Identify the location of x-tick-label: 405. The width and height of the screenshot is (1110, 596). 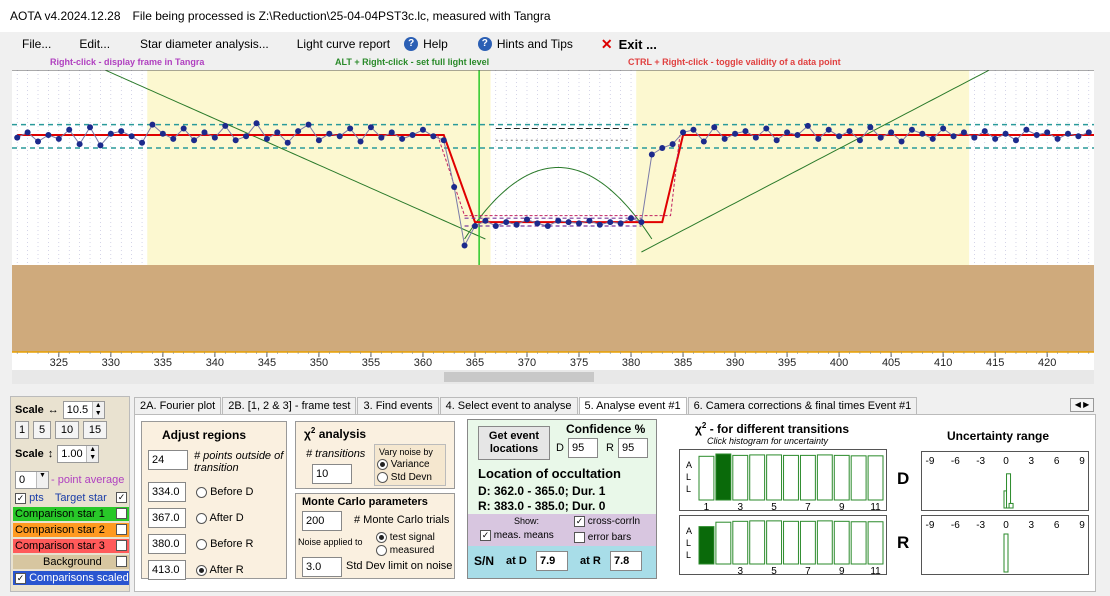
(891, 363).